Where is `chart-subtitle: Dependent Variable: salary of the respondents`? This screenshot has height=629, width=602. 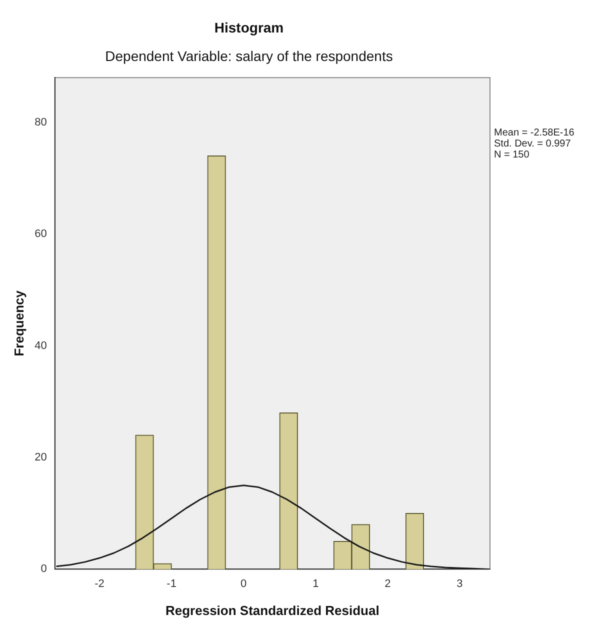 chart-subtitle: Dependent Variable: salary of the respondents is located at coordinates (249, 56).